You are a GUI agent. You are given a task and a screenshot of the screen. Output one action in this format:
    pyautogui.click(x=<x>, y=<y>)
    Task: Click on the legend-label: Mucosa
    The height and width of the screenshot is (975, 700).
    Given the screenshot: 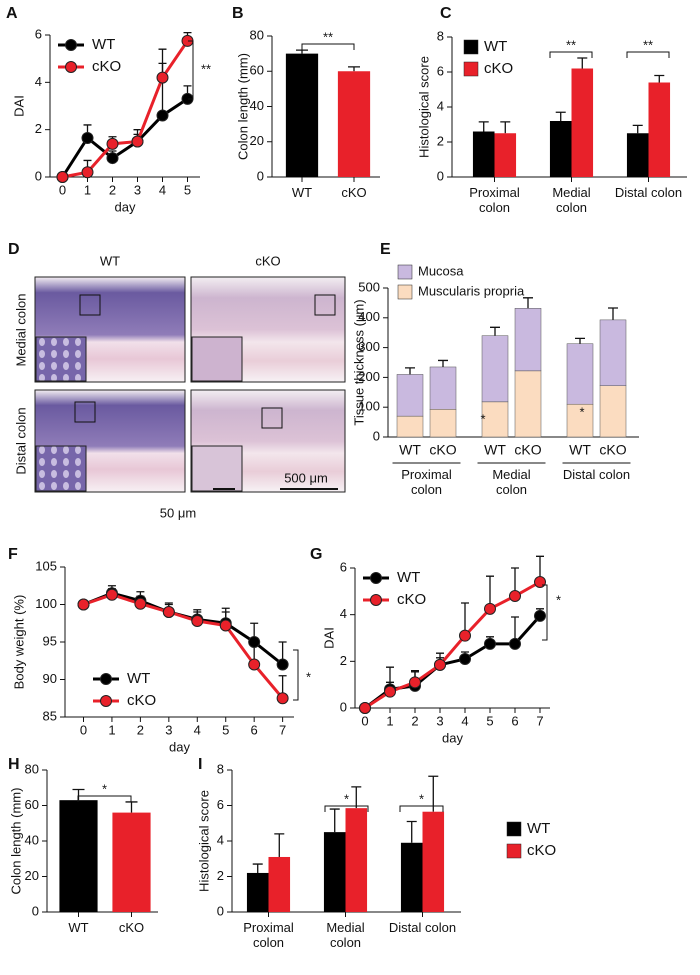 What is the action you would take?
    pyautogui.click(x=441, y=270)
    